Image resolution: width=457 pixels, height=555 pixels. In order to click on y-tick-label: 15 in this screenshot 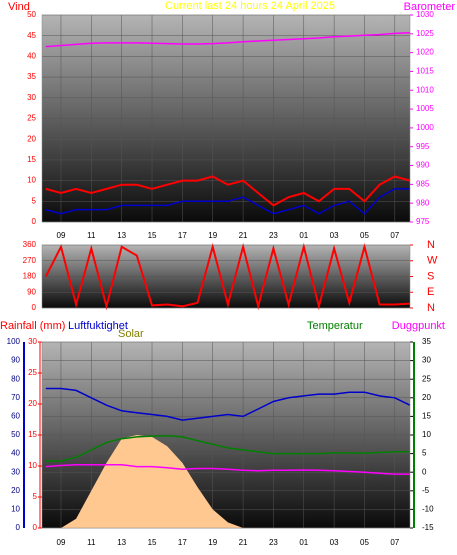, I will do `click(31, 159)`.